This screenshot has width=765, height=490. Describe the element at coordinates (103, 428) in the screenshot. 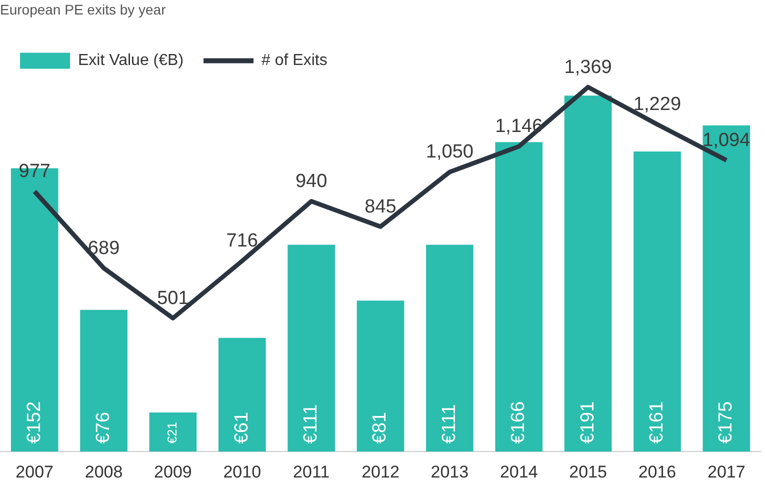

I see `data-label: €76` at that location.